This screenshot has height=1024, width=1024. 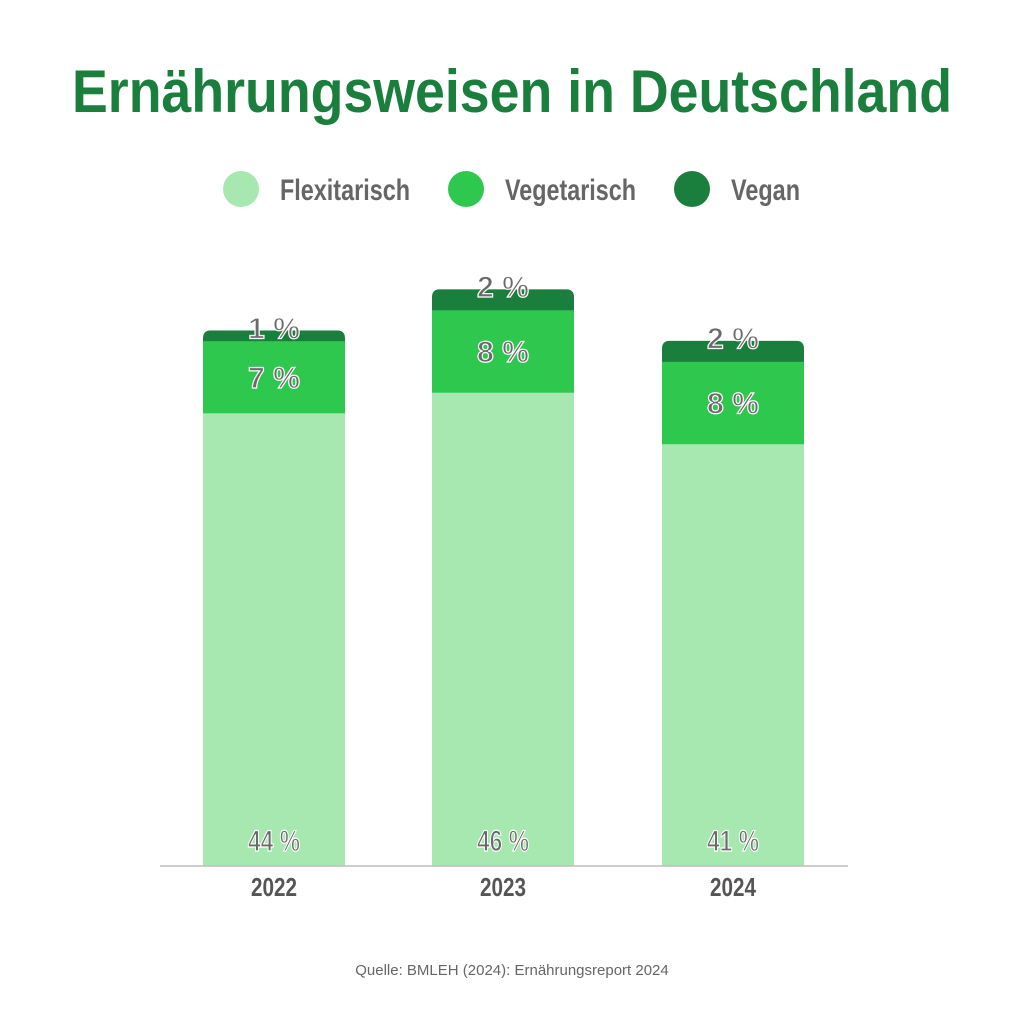 I want to click on bar-stack-2024, so click(x=733, y=603).